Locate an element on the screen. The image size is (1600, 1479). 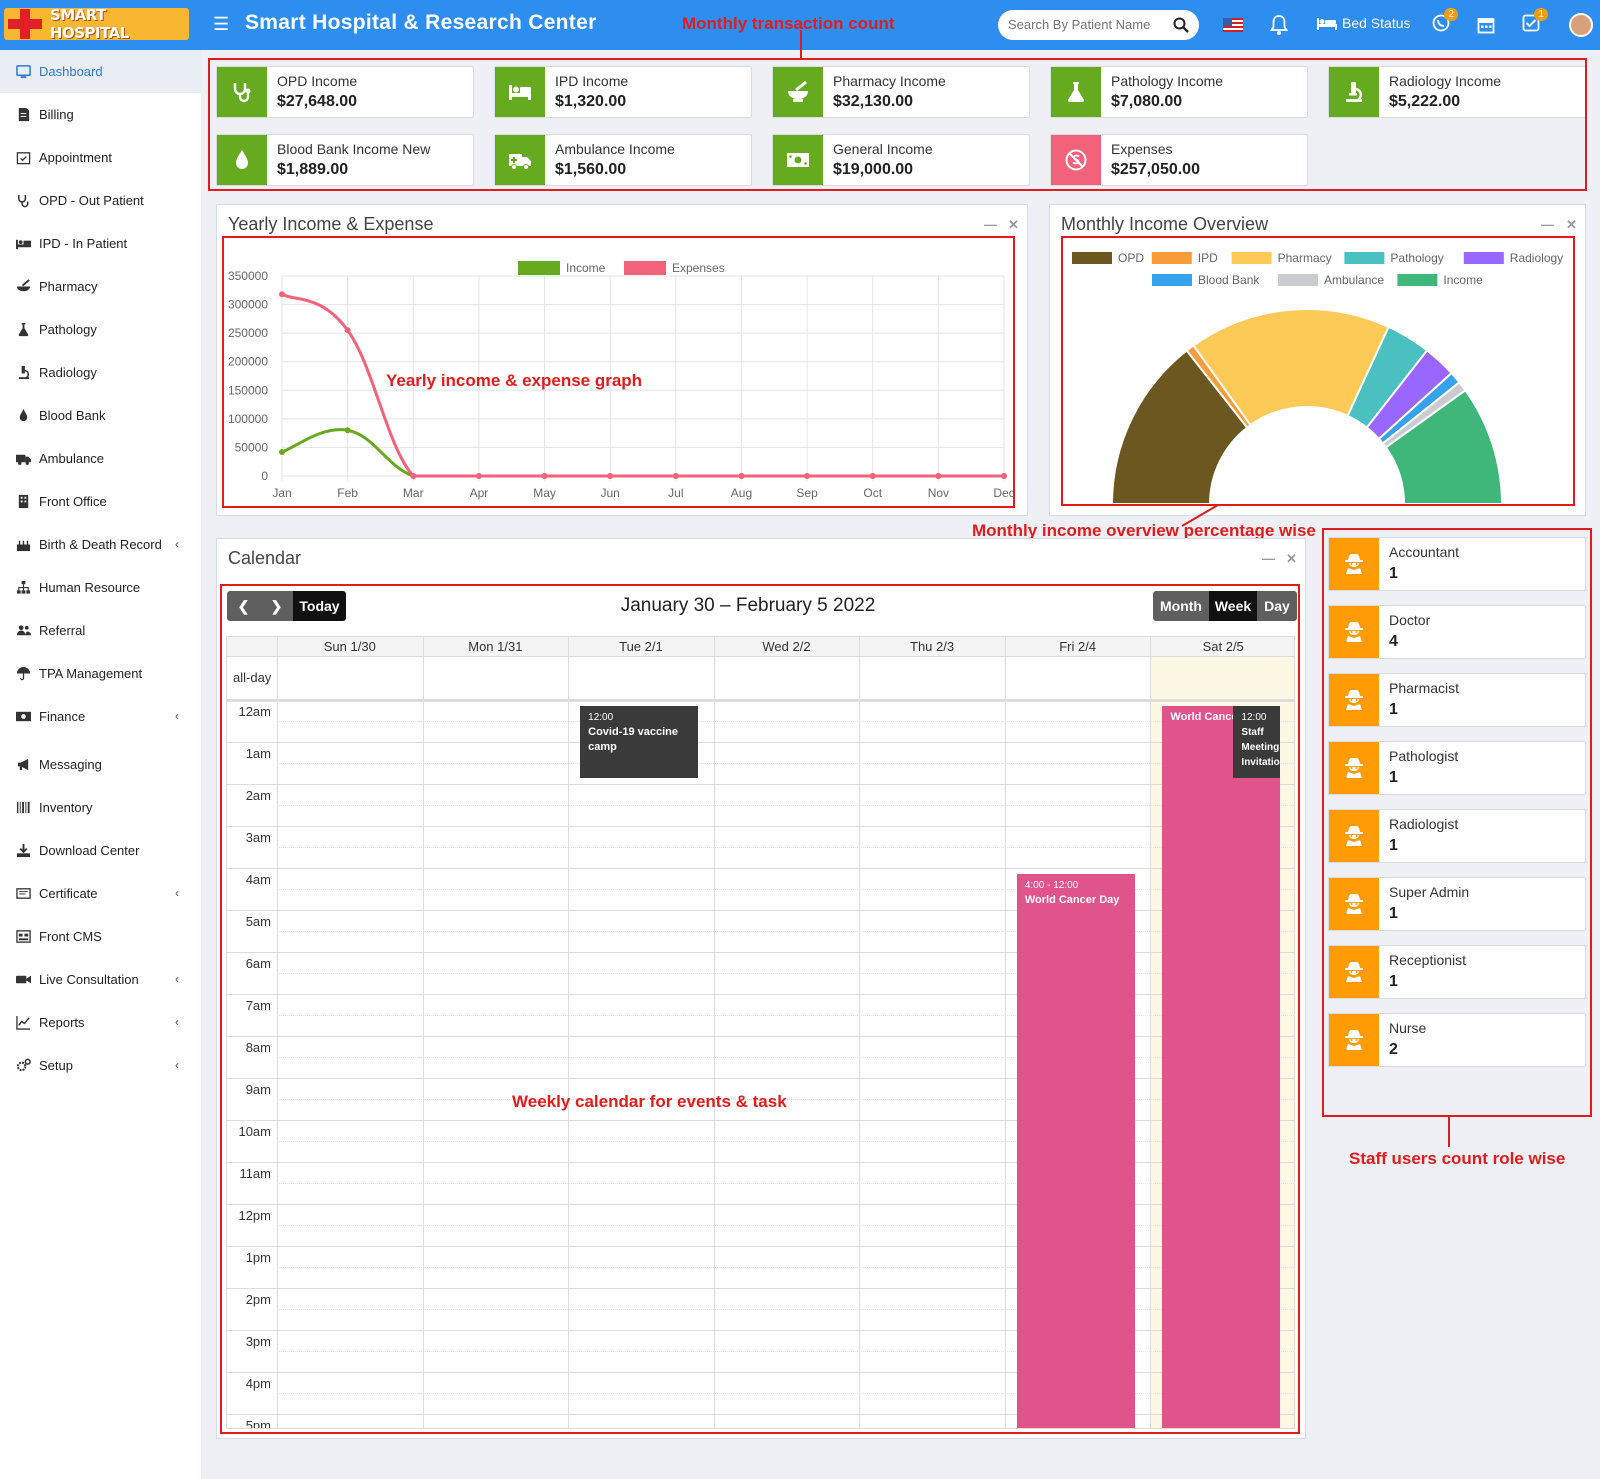
sidebar-item-label: IPD - In Patient is located at coordinates (83, 243).